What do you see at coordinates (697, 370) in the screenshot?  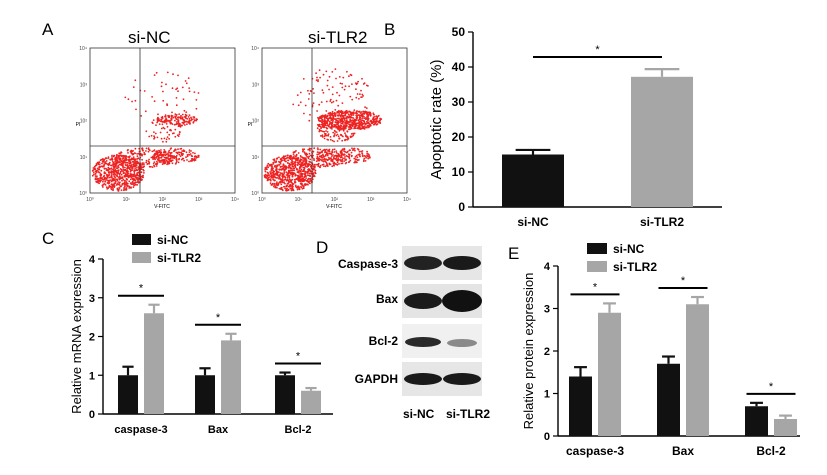 I see `chart-e-bar-bax-si-tlr2` at bounding box center [697, 370].